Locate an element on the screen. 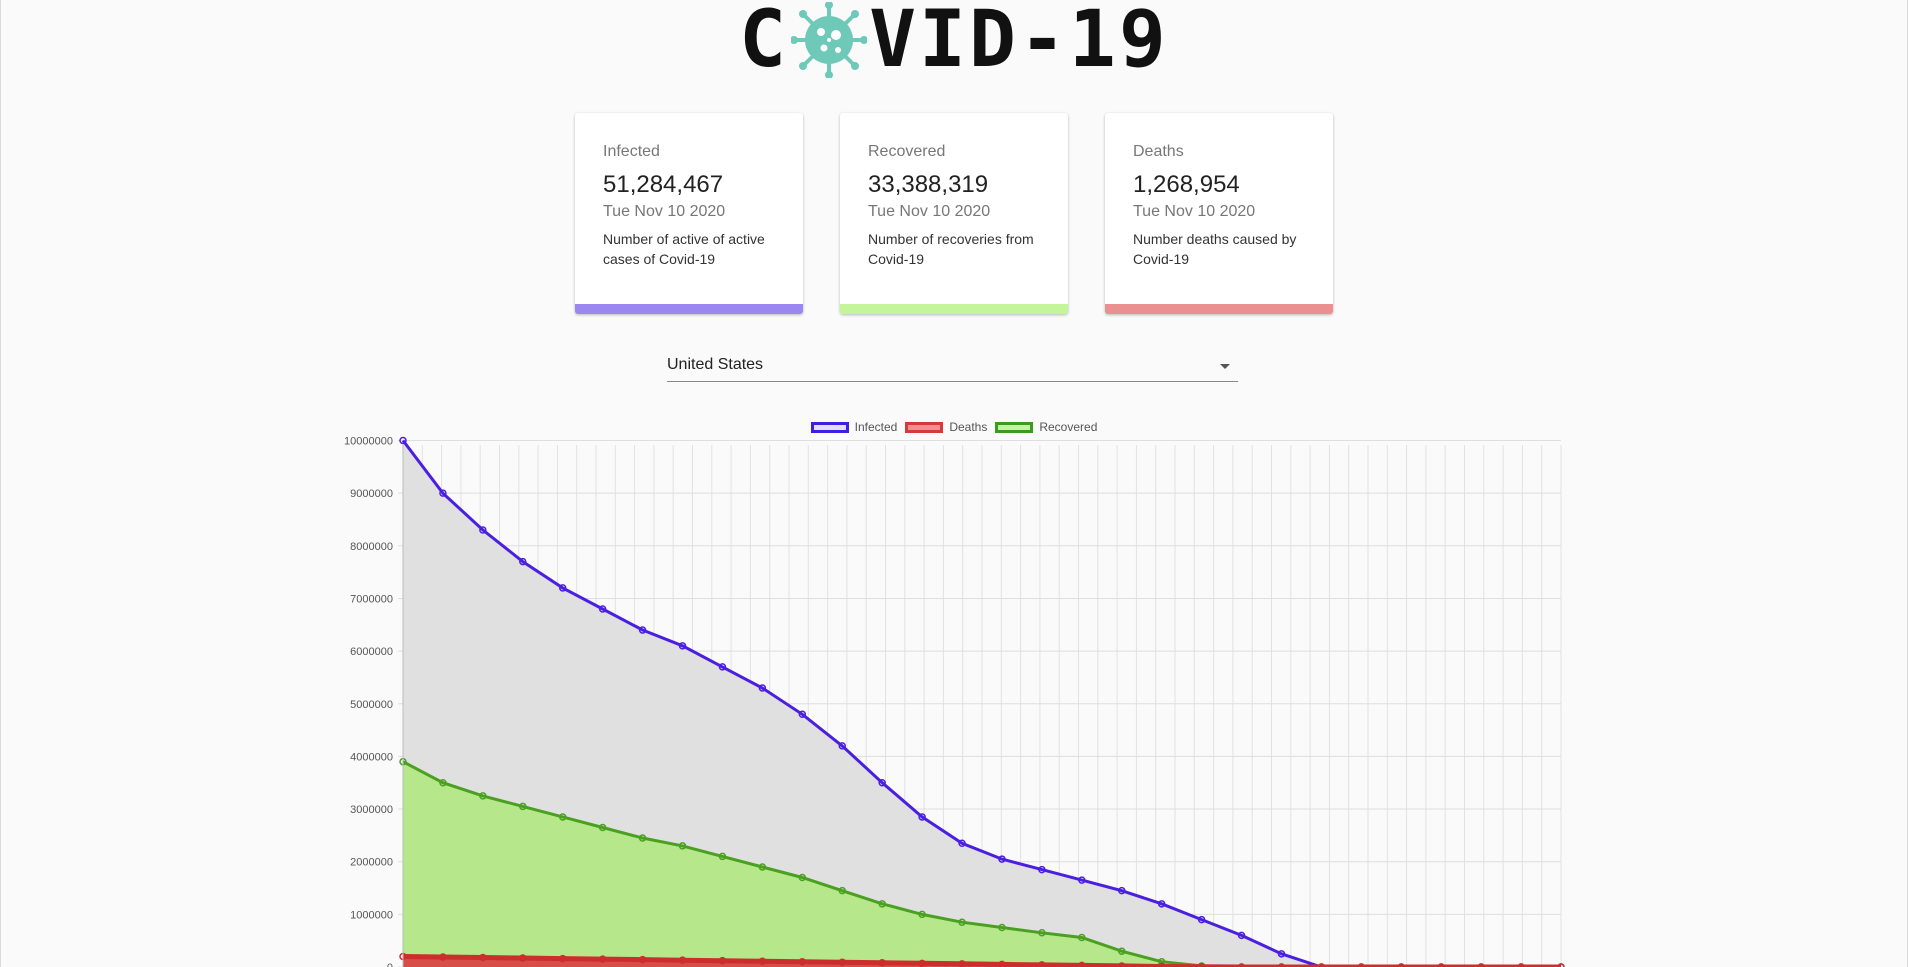 This screenshot has width=1908, height=967. y-tick-label: 8000000 is located at coordinates (371, 547).